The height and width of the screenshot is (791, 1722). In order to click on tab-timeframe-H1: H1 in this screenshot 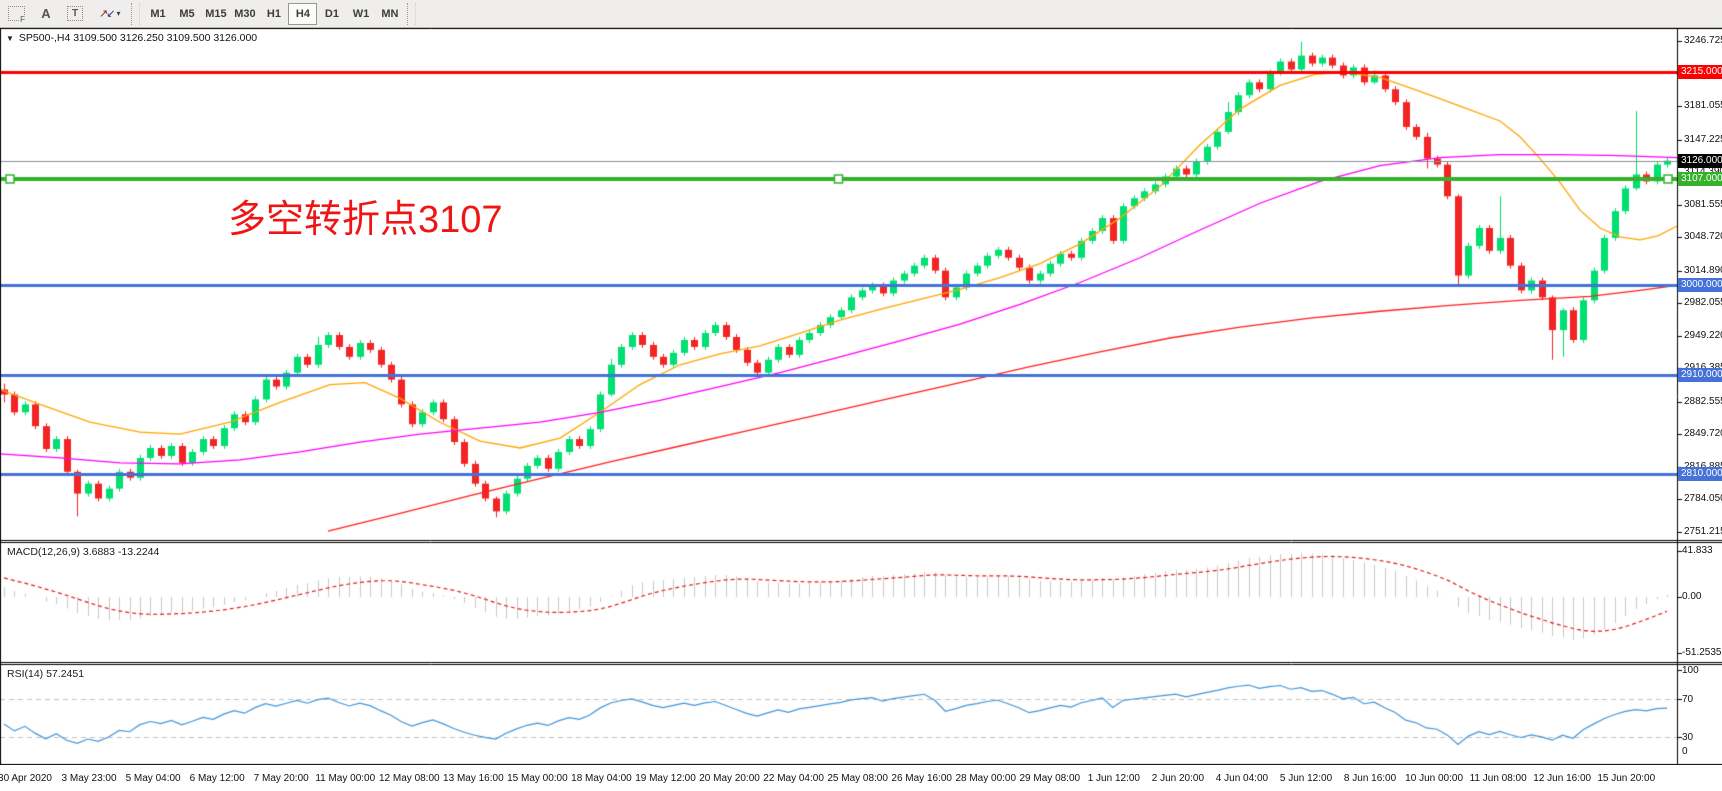, I will do `click(273, 13)`.